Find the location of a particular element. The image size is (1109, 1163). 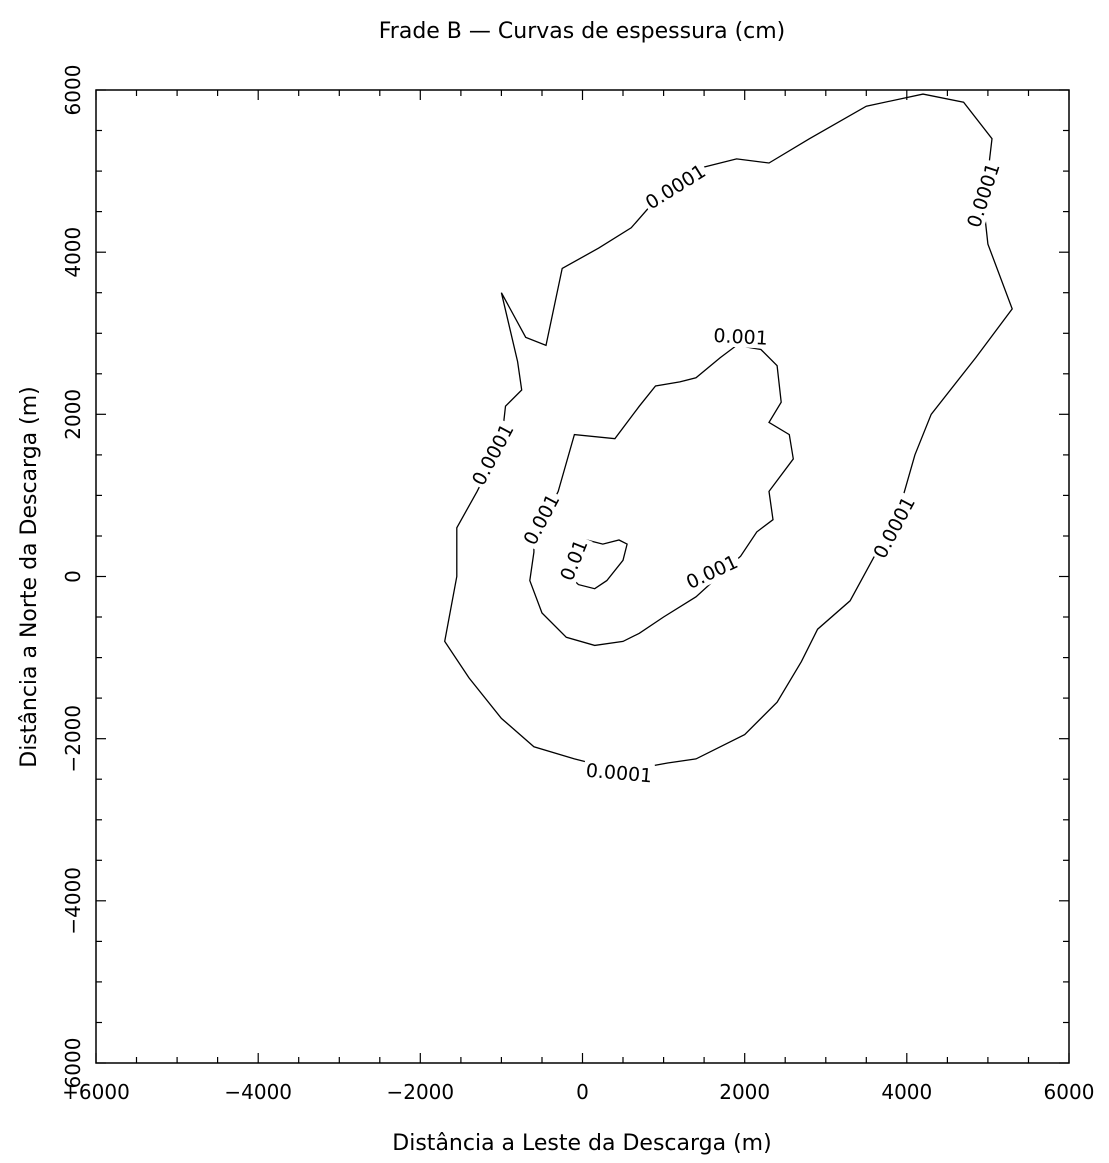

y-tick-label: 2000 is located at coordinates (73, 414).